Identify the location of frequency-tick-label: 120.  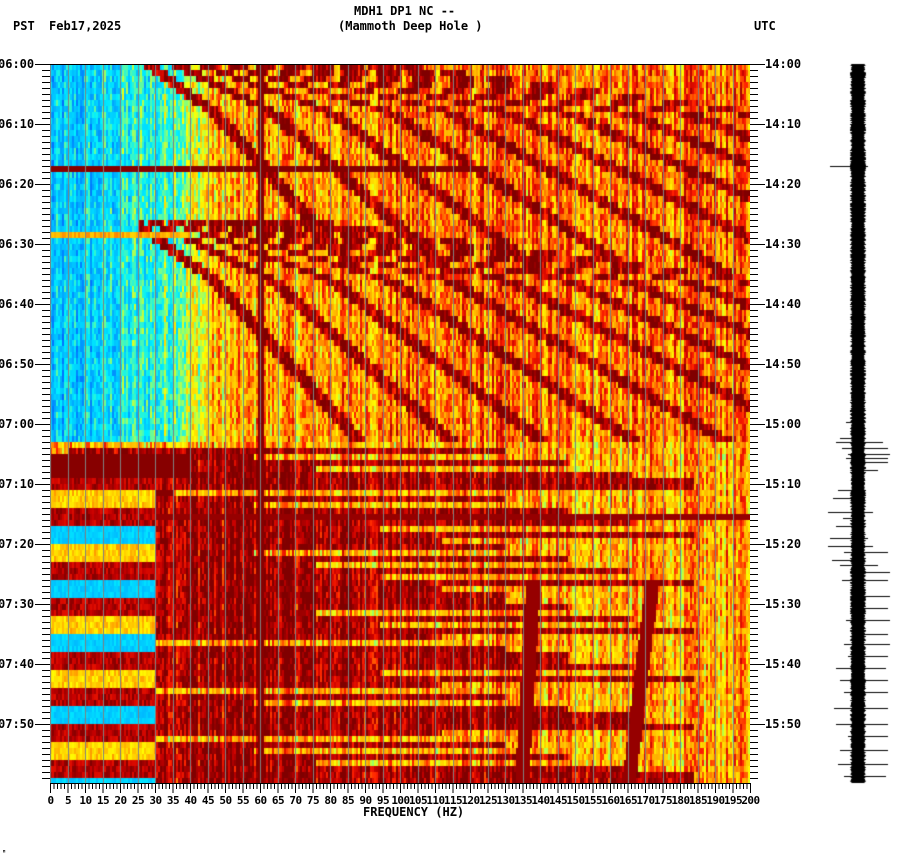
(470, 800).